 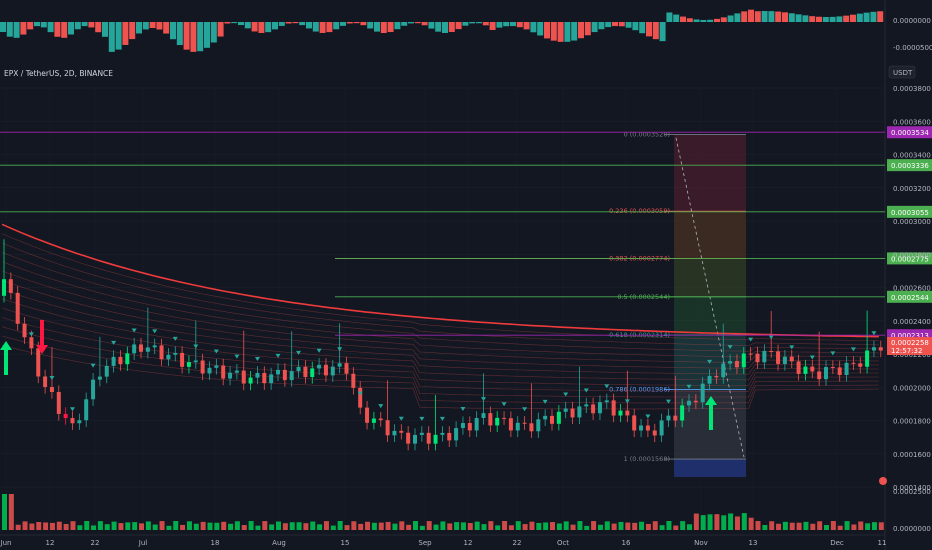 What do you see at coordinates (910, 336) in the screenshot?
I see `level-price-label: 0.0002313` at bounding box center [910, 336].